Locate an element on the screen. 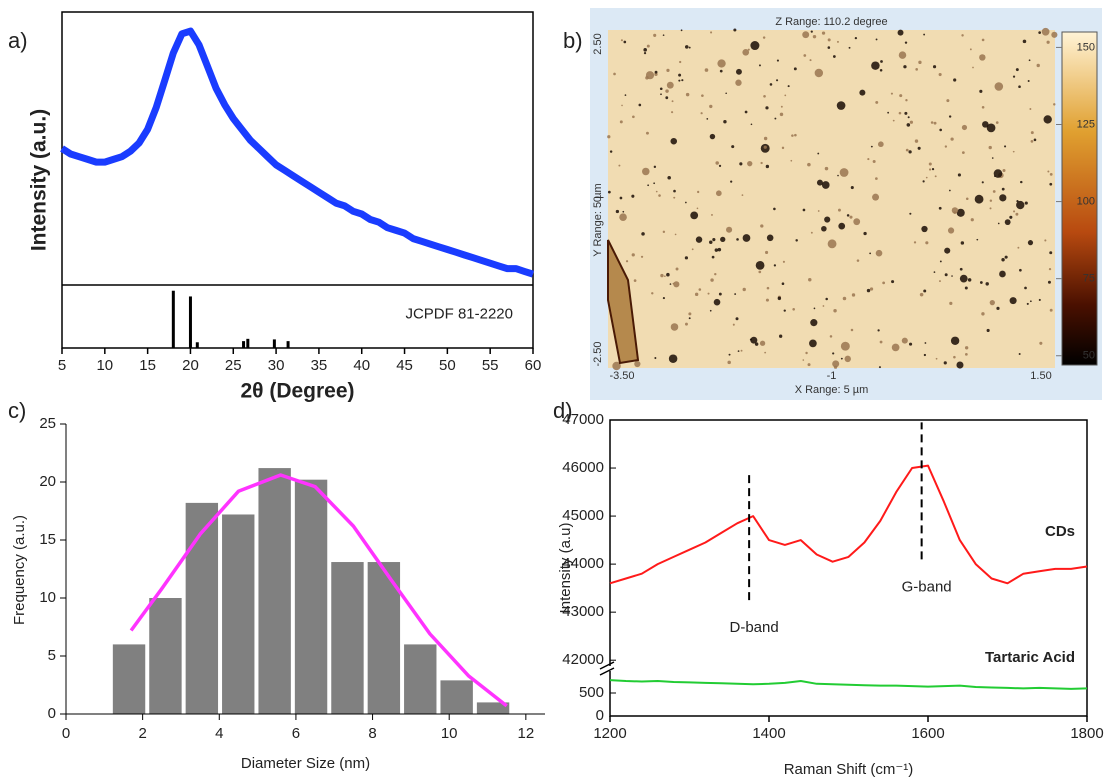 The height and width of the screenshot is (781, 1107). x-tick-label: 1800 is located at coordinates (1086, 733).